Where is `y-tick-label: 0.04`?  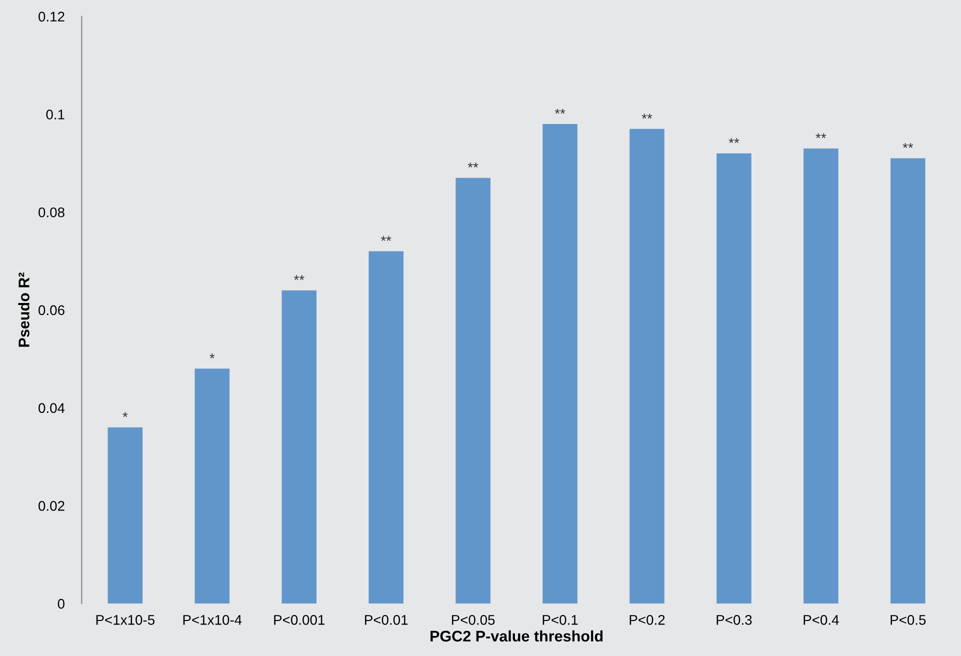 y-tick-label: 0.04 is located at coordinates (51, 408).